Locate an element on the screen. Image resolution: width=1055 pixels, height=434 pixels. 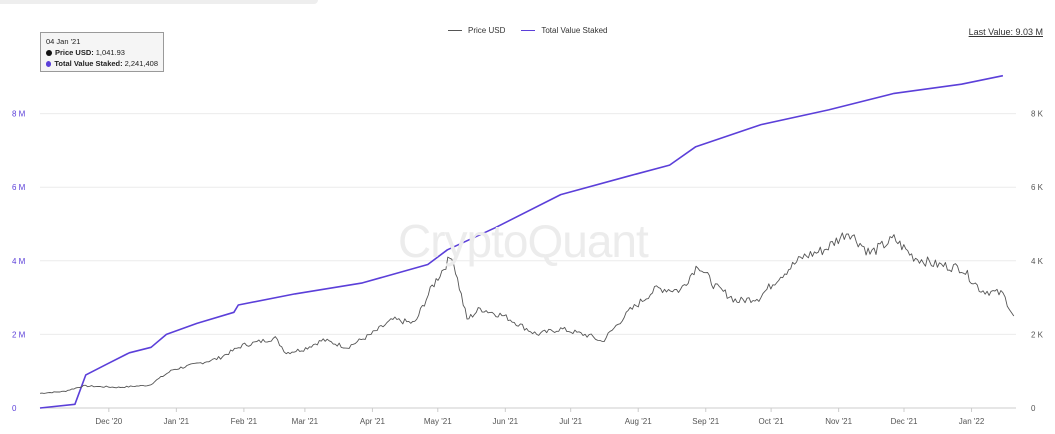
tooltip-staked-label: Total Value Staked: is located at coordinates (88, 63).